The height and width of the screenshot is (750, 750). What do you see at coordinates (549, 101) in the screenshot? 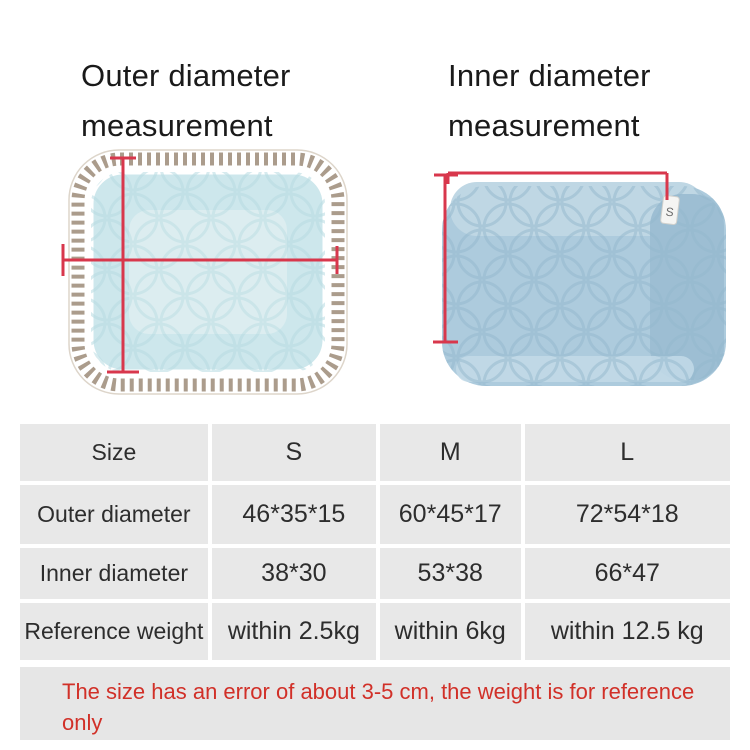
I see `inner-diameter-heading: Inner diameter measurement` at bounding box center [549, 101].